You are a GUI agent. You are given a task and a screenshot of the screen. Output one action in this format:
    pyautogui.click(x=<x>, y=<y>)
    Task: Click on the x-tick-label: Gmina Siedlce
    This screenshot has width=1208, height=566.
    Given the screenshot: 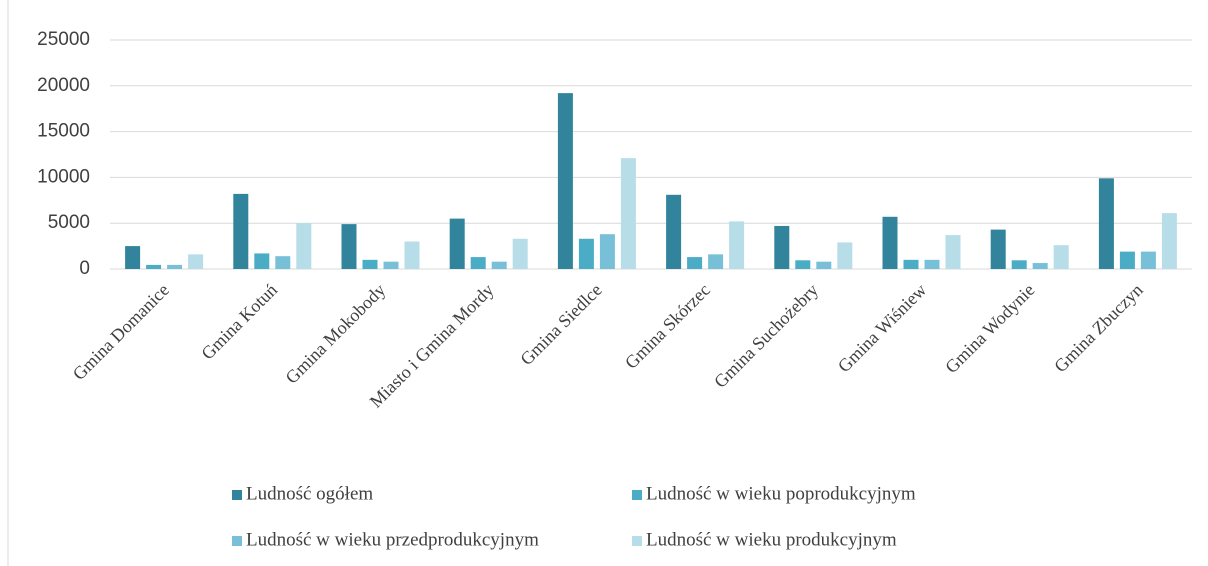 What is the action you would take?
    pyautogui.click(x=560, y=324)
    